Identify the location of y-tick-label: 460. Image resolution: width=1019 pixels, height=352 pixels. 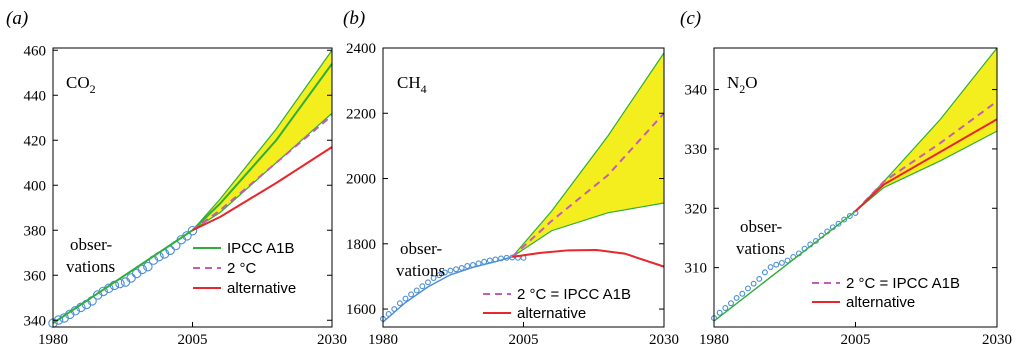
(35, 51).